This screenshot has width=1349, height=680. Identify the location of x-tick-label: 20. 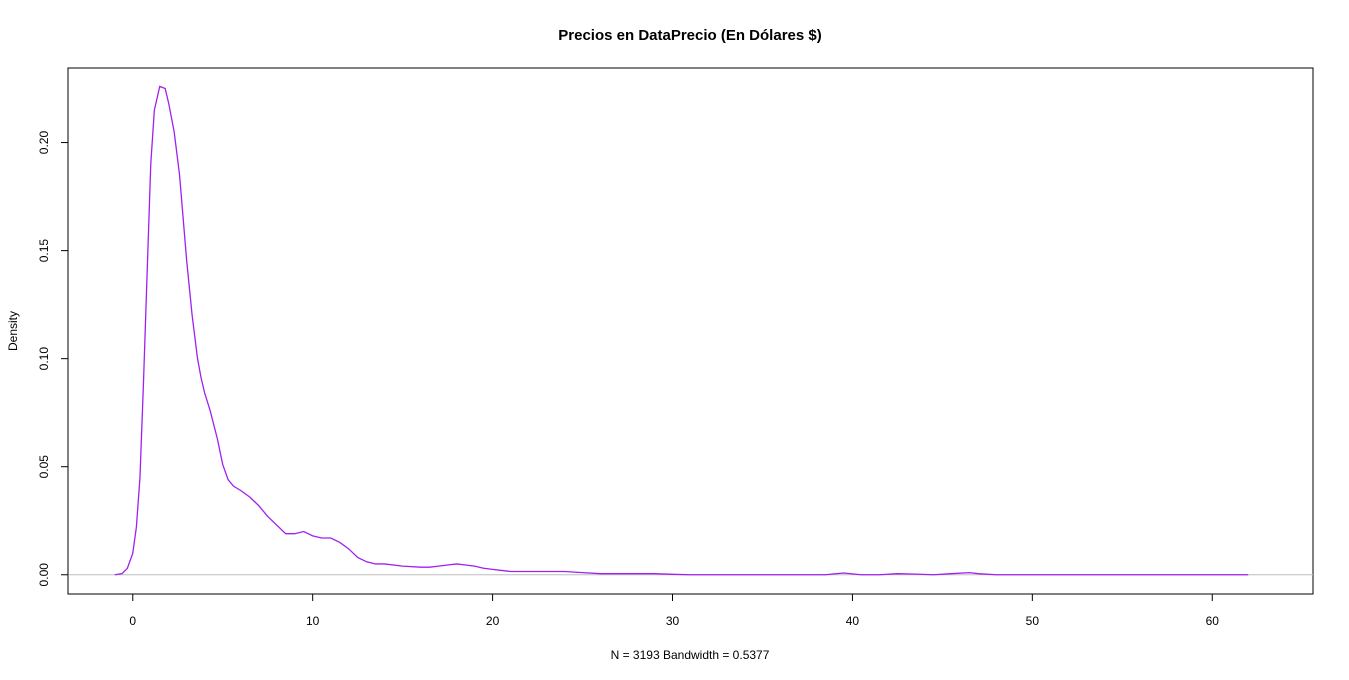
(493, 621).